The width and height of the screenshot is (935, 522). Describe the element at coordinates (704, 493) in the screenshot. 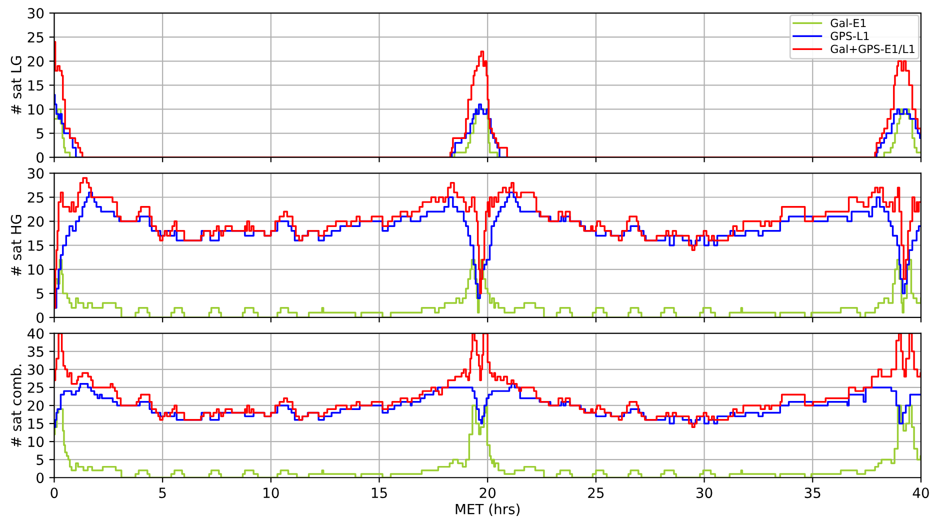

I see `x-tick-label: 30` at that location.